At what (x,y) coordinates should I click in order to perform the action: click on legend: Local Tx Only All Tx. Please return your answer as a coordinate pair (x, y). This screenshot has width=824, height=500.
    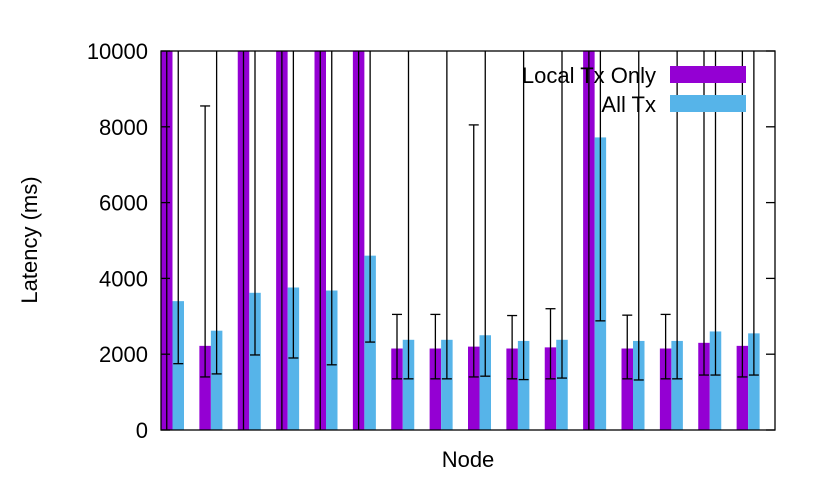
    Looking at the image, I should click on (634, 90).